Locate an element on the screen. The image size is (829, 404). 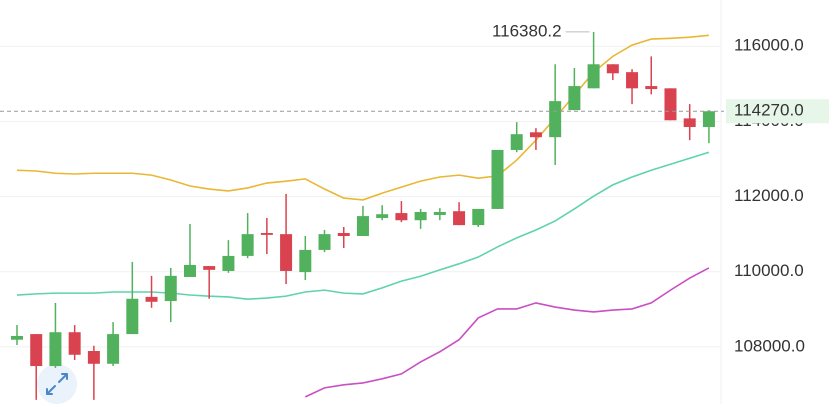
y-tick-label: 108000.0 is located at coordinates (769, 345).